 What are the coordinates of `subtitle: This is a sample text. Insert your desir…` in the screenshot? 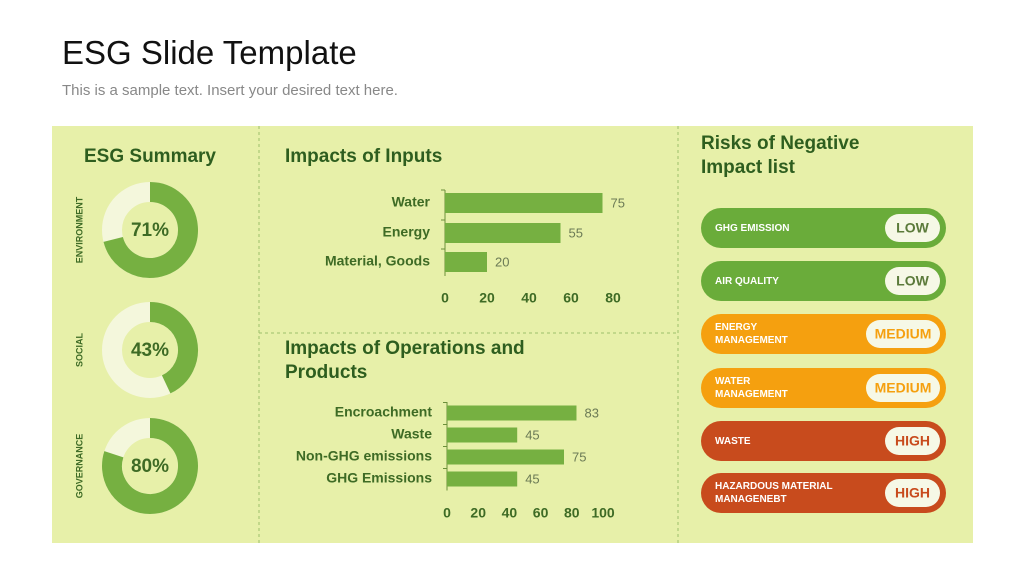 It's located at (230, 90).